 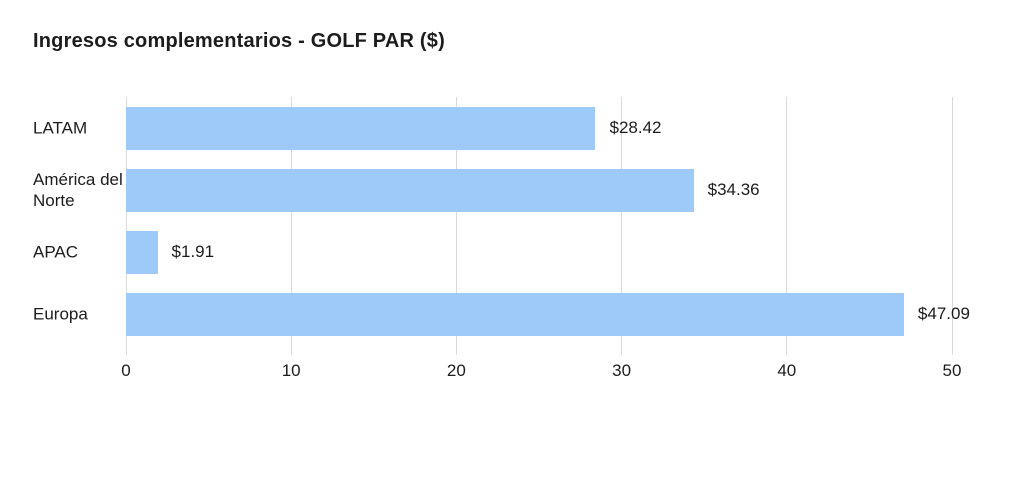 What do you see at coordinates (193, 251) in the screenshot?
I see `value-label-apac: $1.91` at bounding box center [193, 251].